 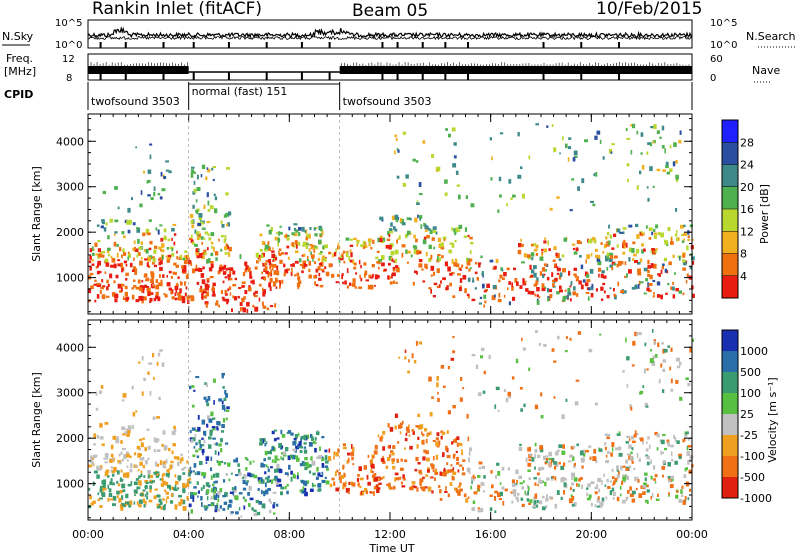 I want to click on nave-tick-top: 60, so click(x=716, y=59).